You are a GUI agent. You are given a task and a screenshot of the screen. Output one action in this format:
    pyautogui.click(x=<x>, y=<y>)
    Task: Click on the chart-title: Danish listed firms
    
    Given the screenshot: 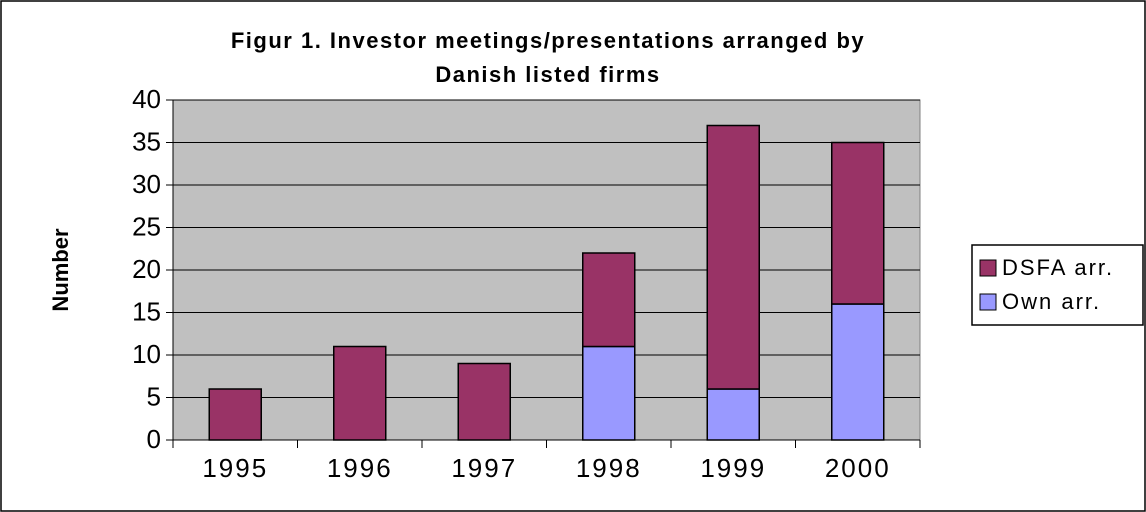 What is the action you would take?
    pyautogui.click(x=547, y=74)
    